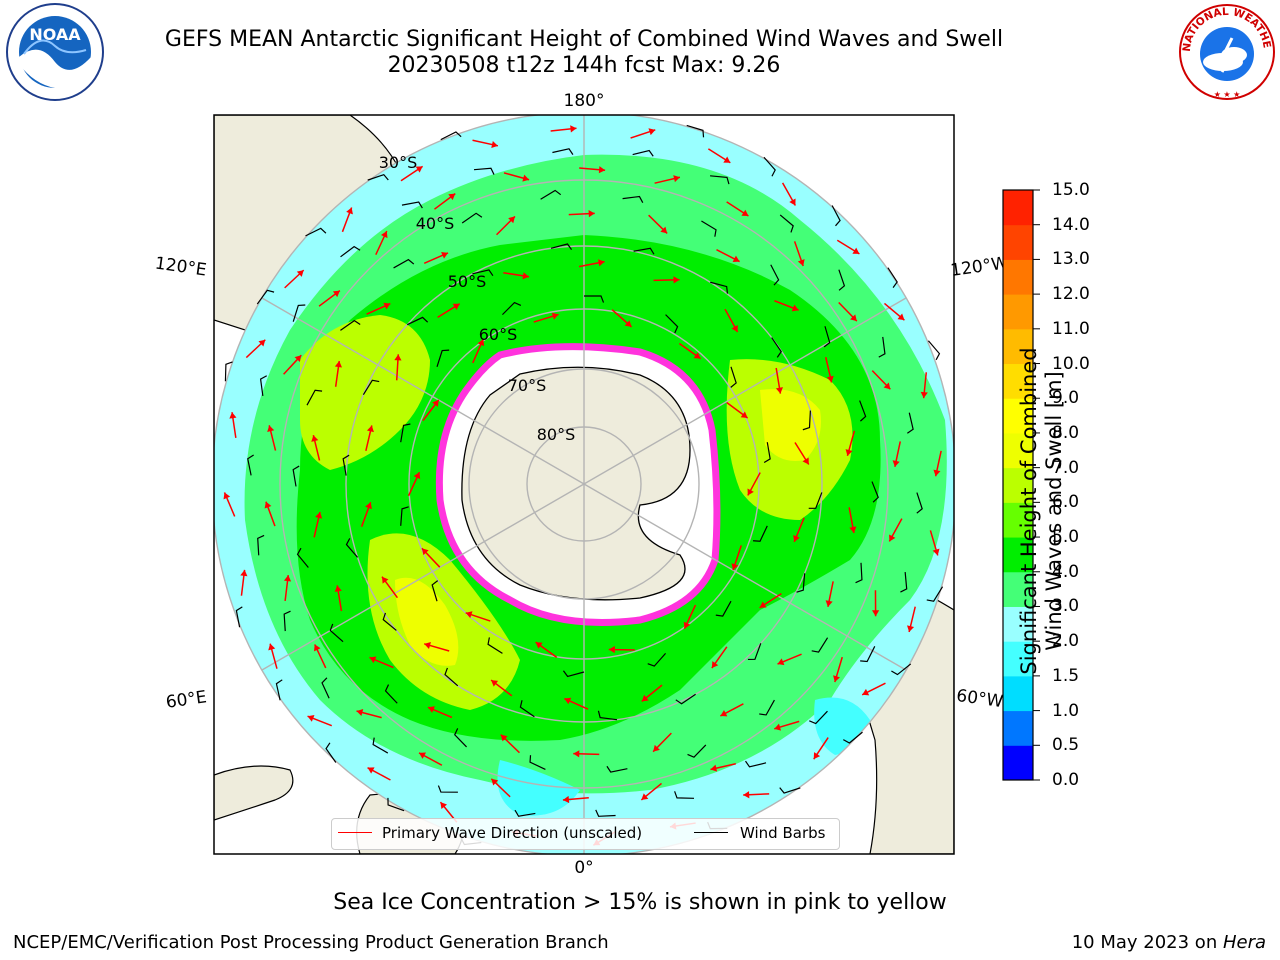 This screenshot has height=960, width=1280. What do you see at coordinates (1071, 294) in the screenshot?
I see `colorbar-tick-label: 12.0` at bounding box center [1071, 294].